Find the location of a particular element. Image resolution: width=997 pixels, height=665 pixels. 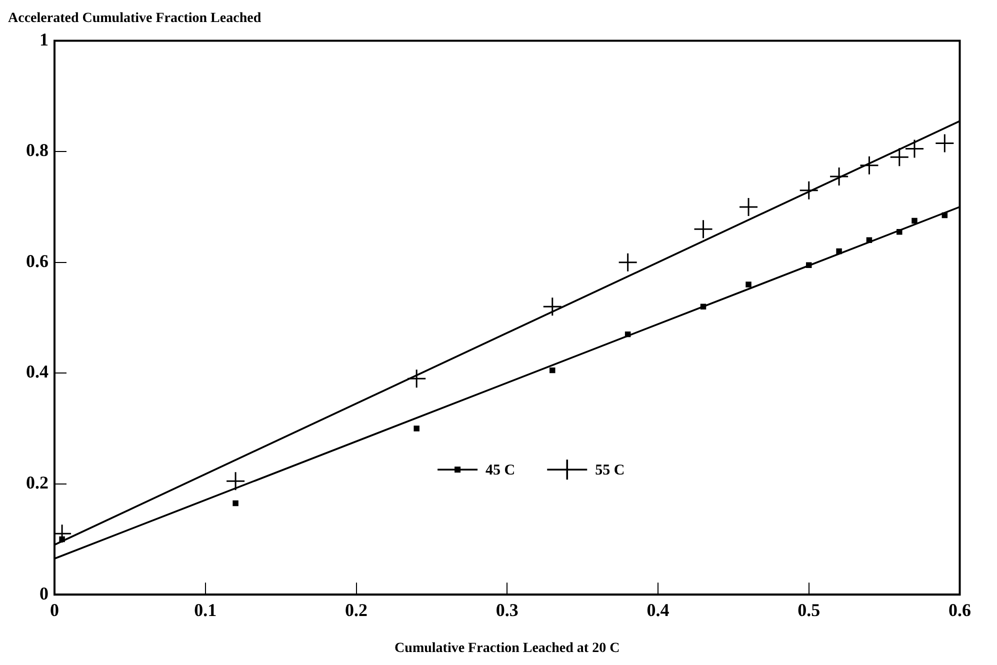

x-tick-label: 0.4 is located at coordinates (658, 610).